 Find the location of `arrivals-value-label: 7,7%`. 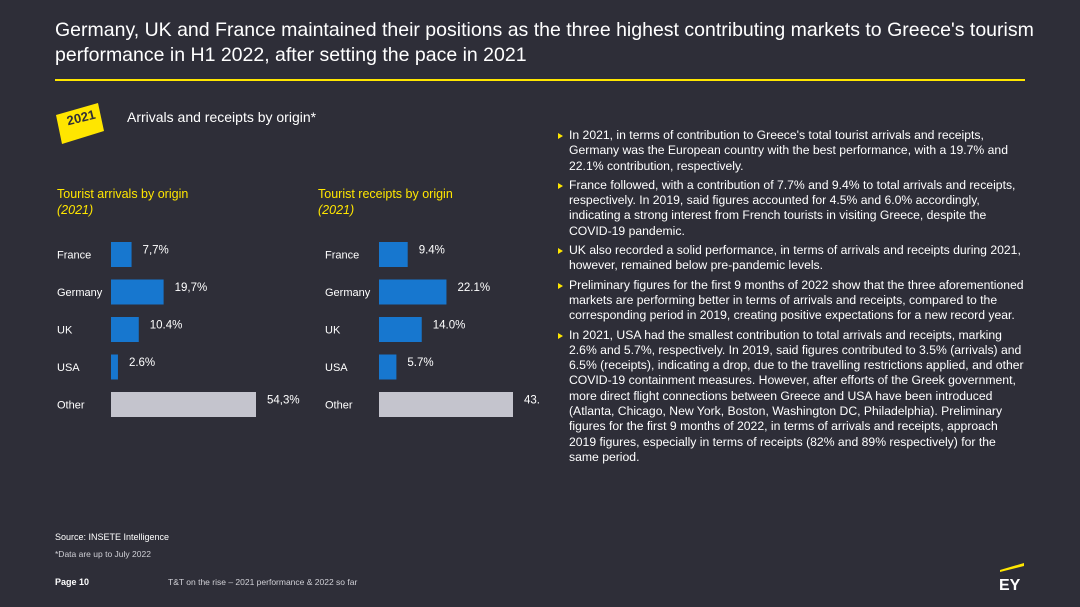

arrivals-value-label: 7,7% is located at coordinates (156, 251).